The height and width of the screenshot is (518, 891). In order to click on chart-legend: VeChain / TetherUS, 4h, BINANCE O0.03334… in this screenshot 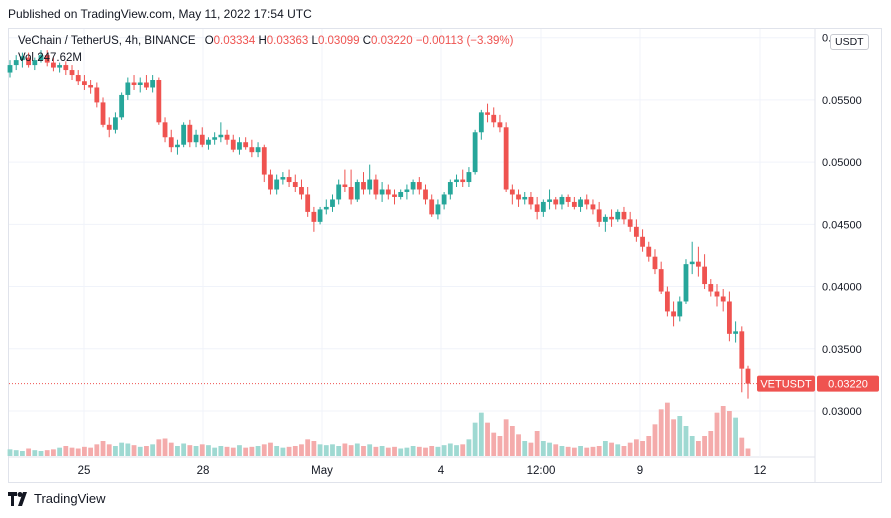, I will do `click(265, 41)`.